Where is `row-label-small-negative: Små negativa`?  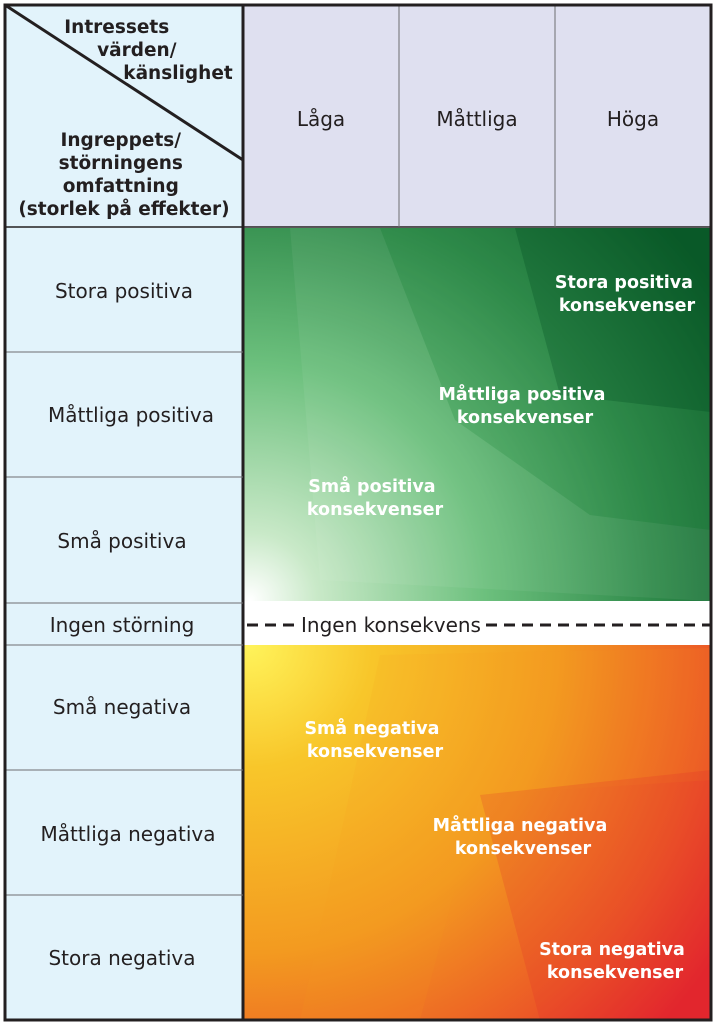
row-label-small-negative: Små negativa is located at coordinates (122, 707).